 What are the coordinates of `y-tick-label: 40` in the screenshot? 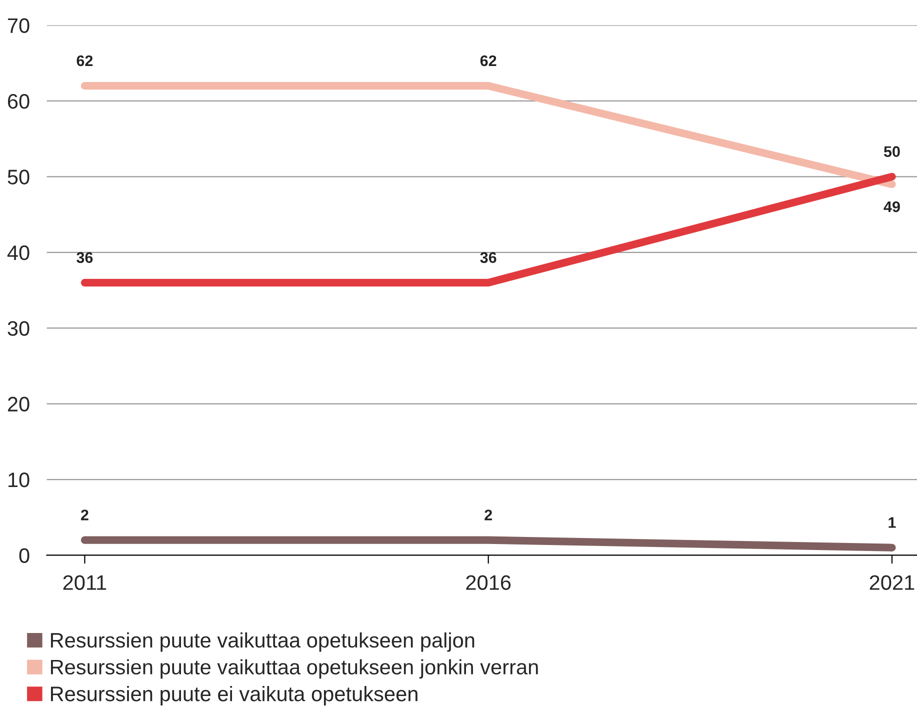 It's located at (18, 252).